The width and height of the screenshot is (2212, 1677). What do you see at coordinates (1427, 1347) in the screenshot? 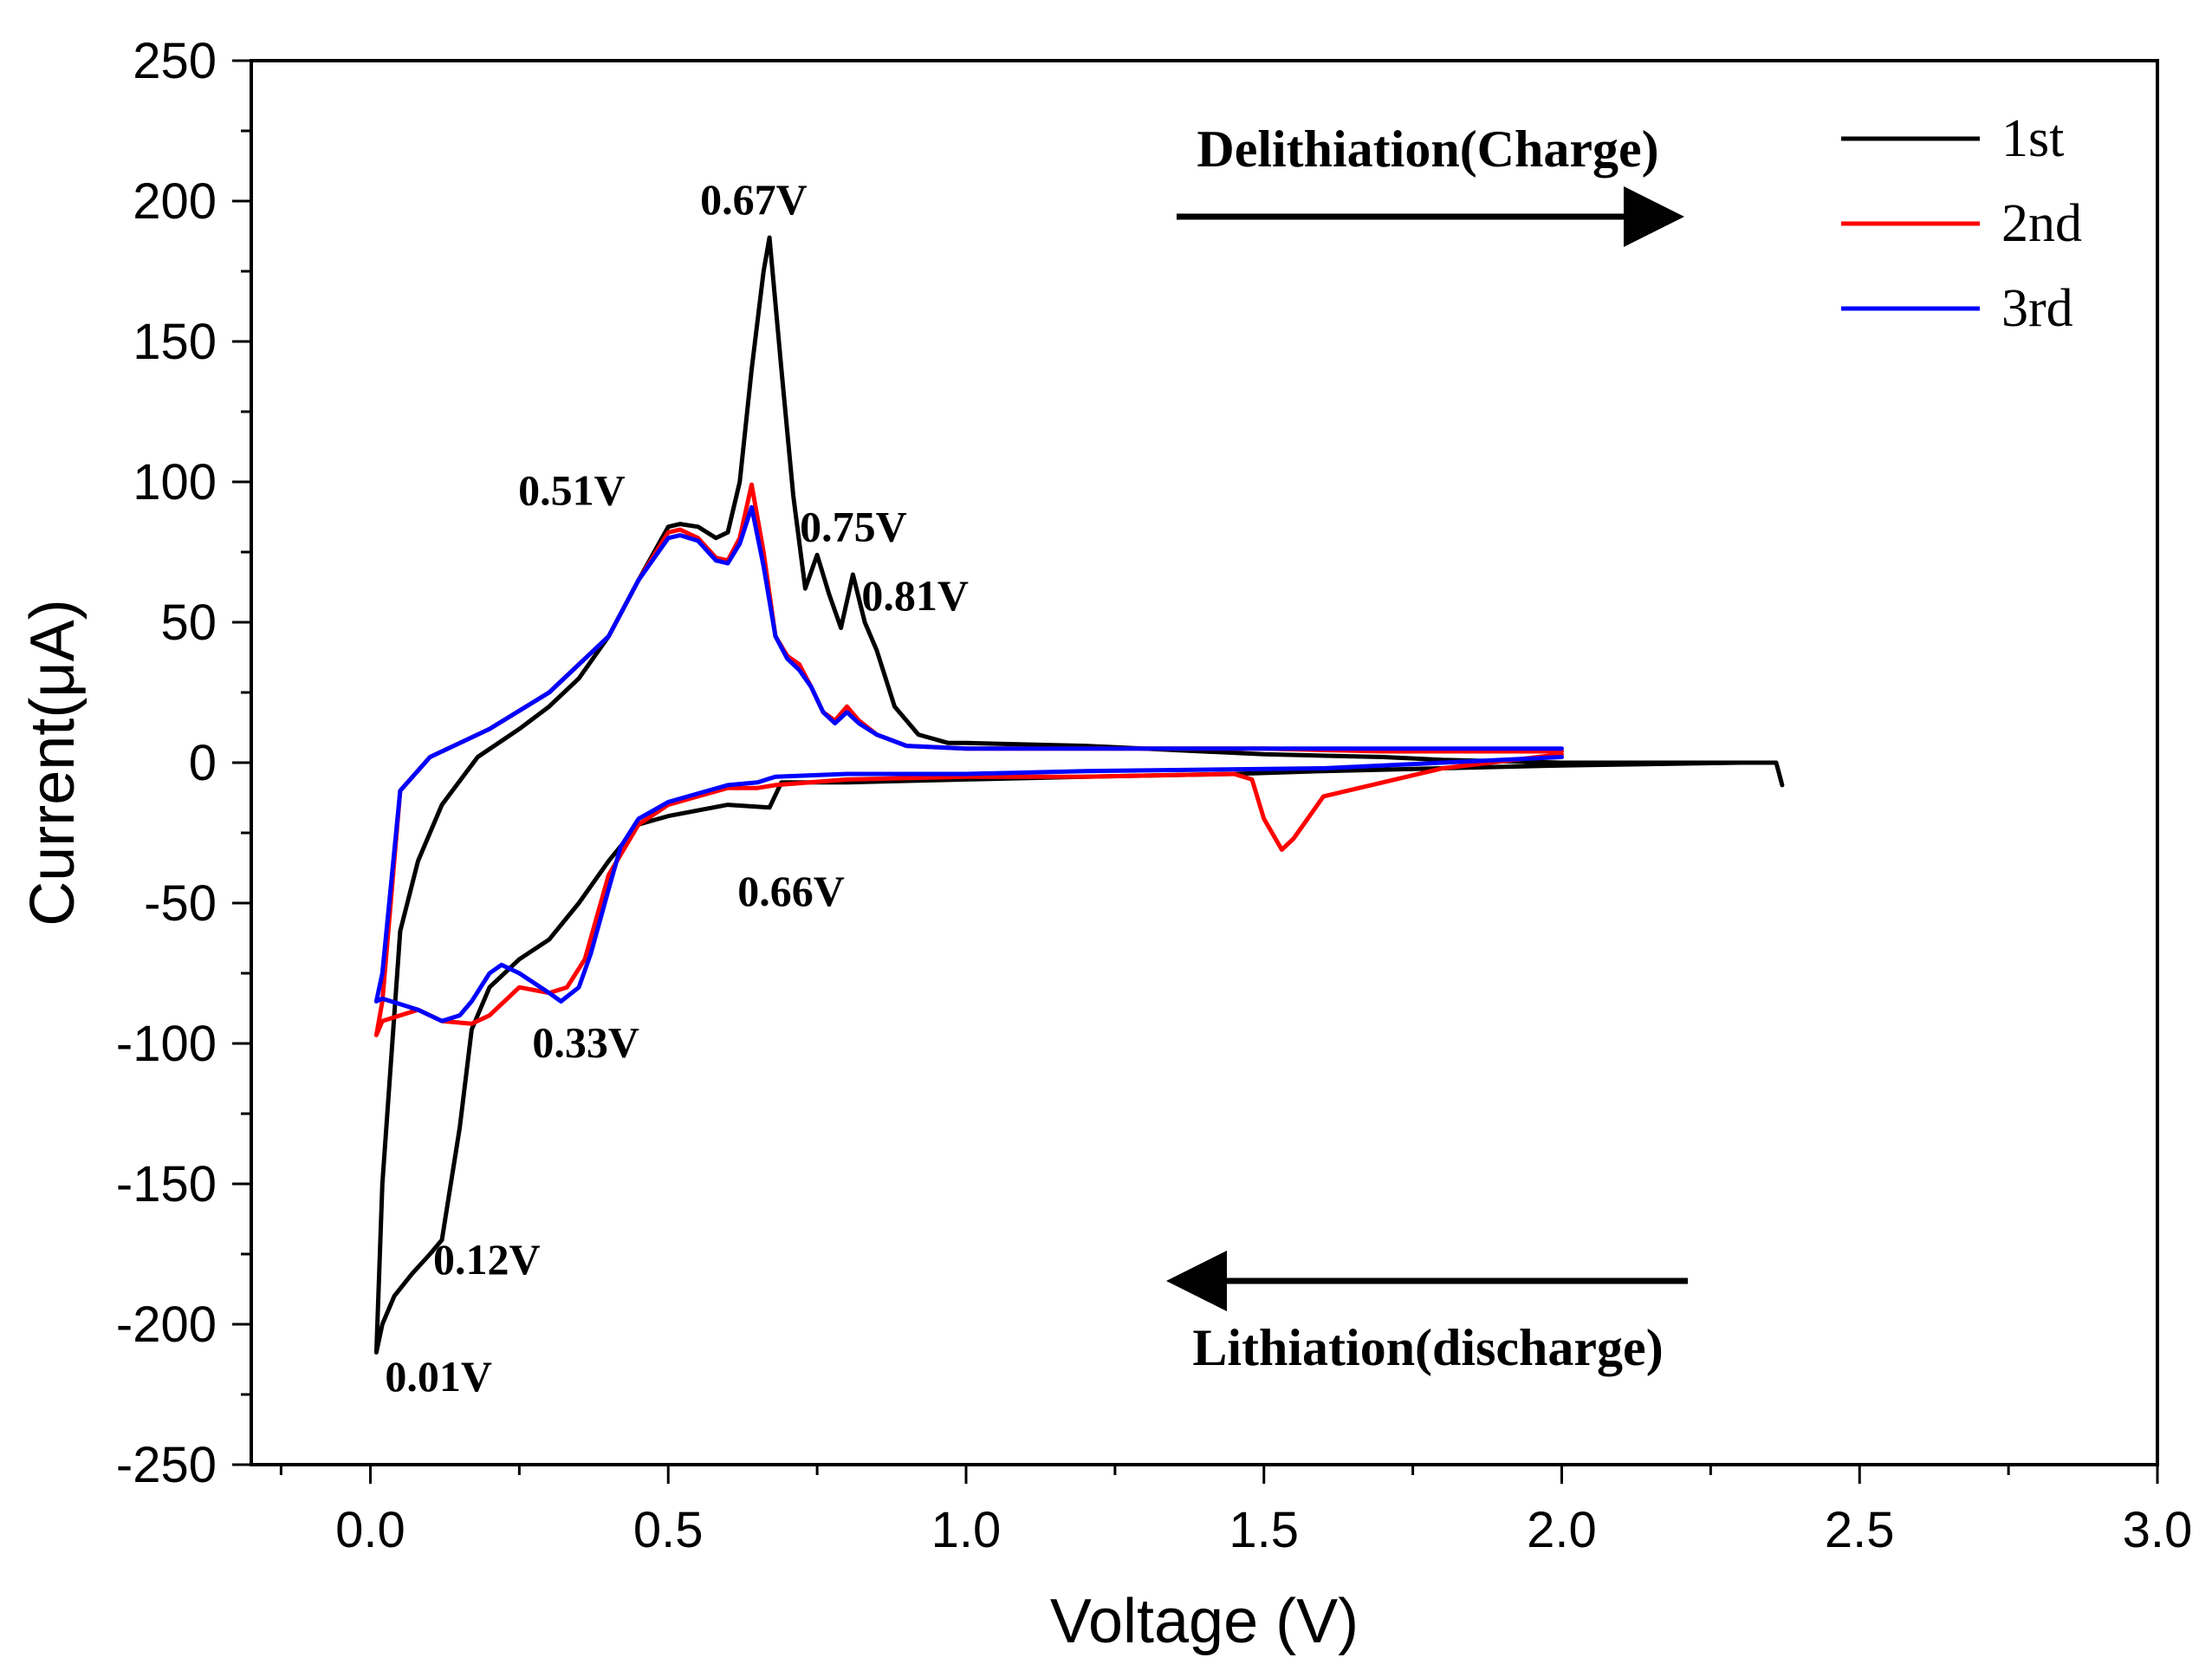
I see `discharge-direction-label: Lithiation(discharge)` at bounding box center [1427, 1347].